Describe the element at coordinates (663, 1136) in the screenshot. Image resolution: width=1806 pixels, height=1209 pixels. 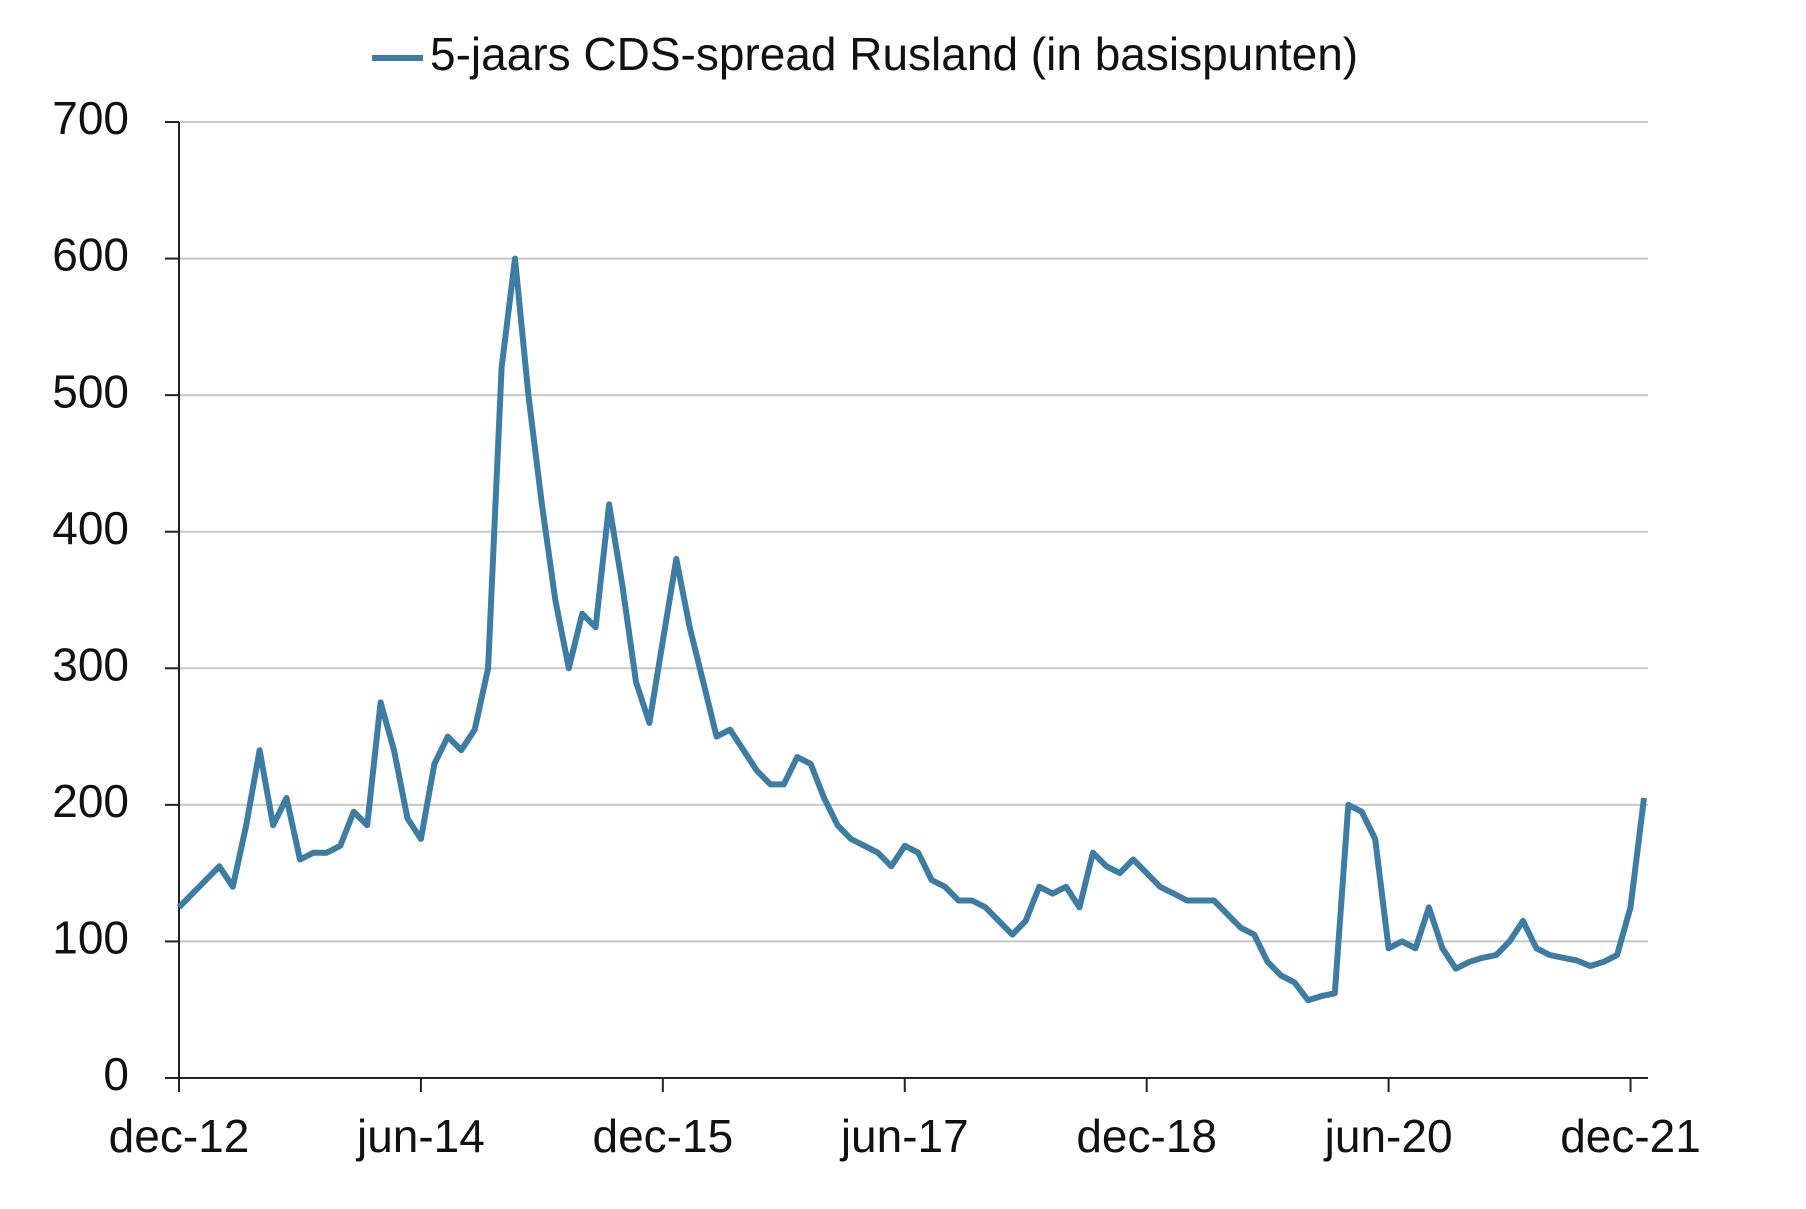
I see `x-tick-label: dec-15` at that location.